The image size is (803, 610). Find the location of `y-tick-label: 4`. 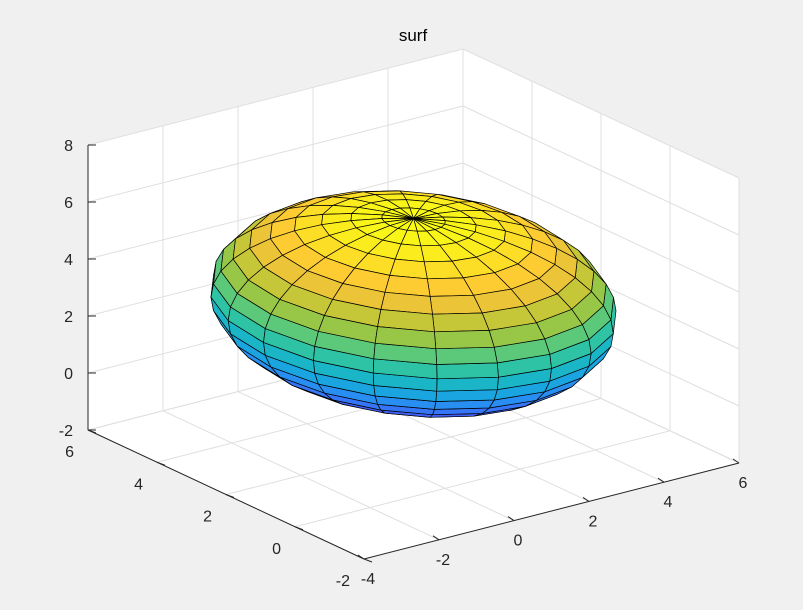

y-tick-label: 4 is located at coordinates (138, 484).